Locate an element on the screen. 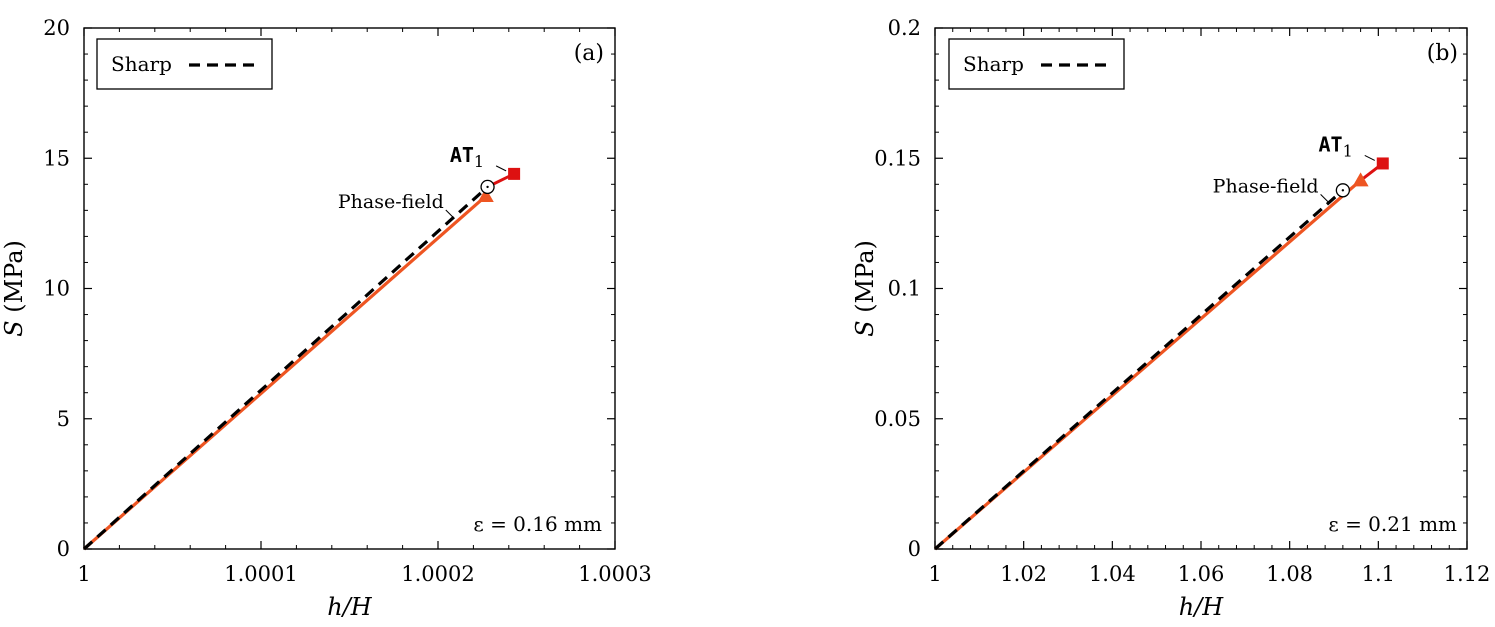 The image size is (1495, 627). x-tick-label: 1.06 is located at coordinates (1201, 574).